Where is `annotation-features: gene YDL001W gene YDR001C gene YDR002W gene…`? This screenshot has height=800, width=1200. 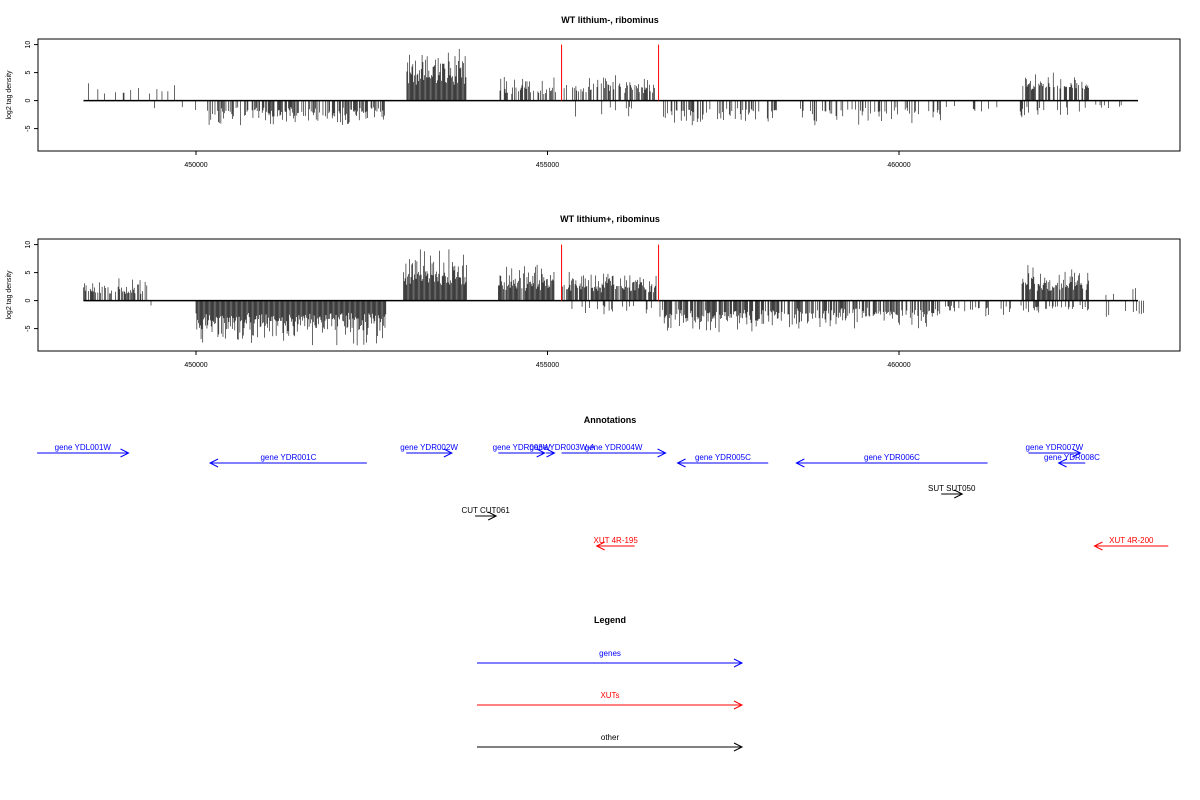
annotation-features: gene YDL001W gene YDR001C gene YDR002W gene… is located at coordinates (603, 497).